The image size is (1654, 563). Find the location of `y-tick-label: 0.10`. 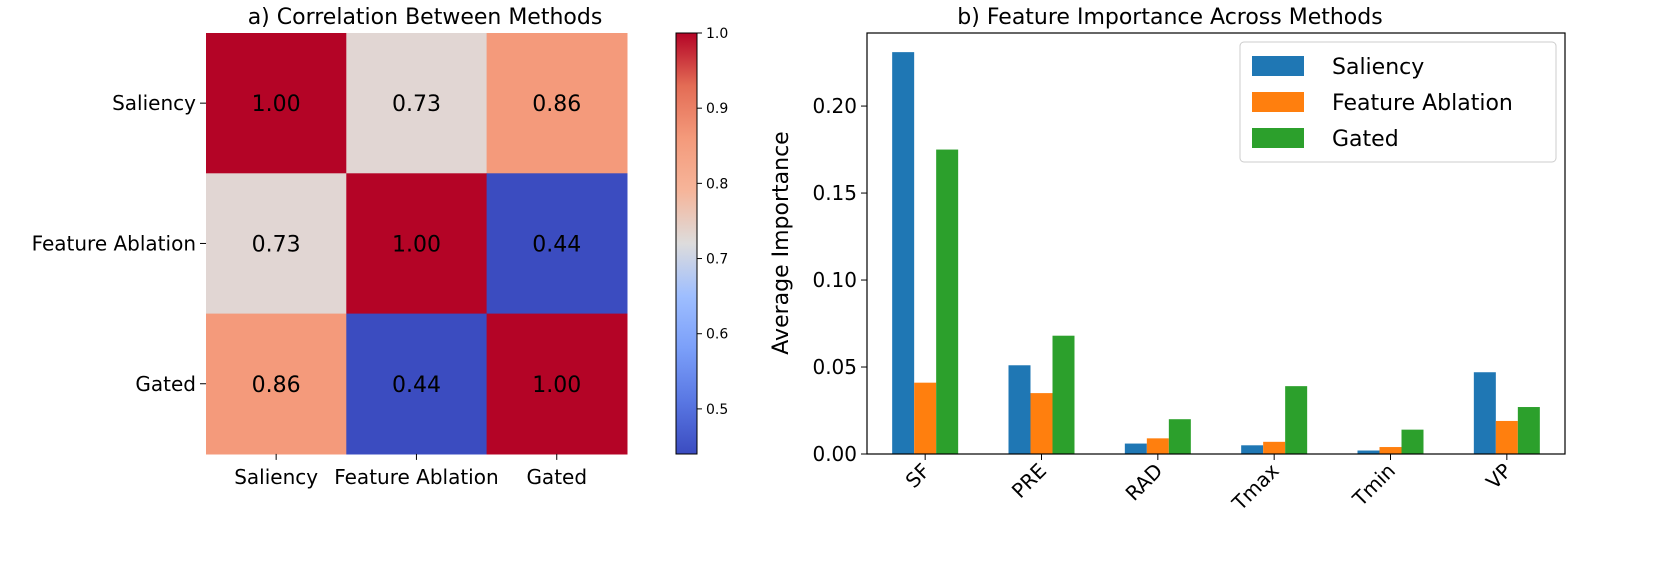

y-tick-label: 0.10 is located at coordinates (834, 280).